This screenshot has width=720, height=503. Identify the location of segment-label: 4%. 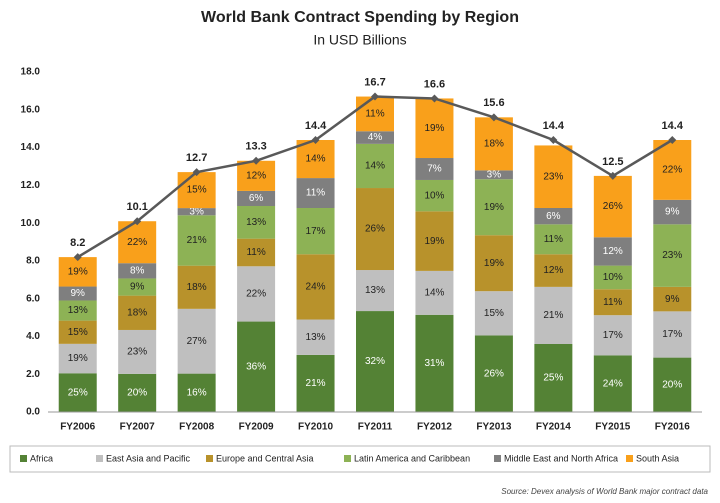
(375, 137).